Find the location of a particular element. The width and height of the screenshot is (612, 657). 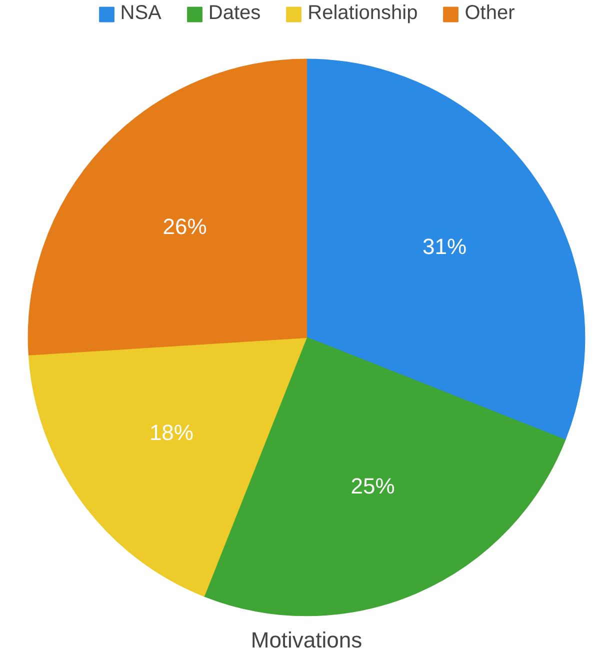

legend-label: Relationship is located at coordinates (363, 13).